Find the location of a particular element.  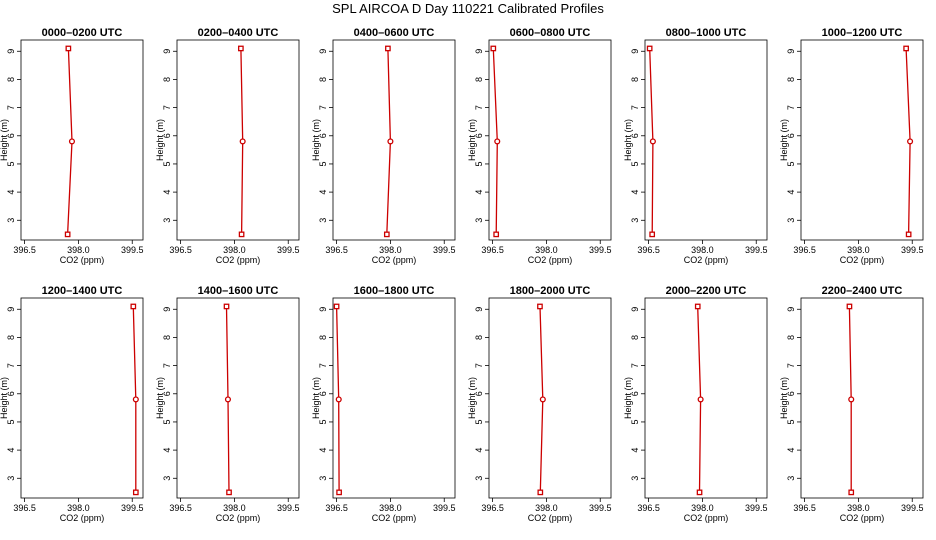

panel-title: 0000–0200 UTC is located at coordinates (82, 33).